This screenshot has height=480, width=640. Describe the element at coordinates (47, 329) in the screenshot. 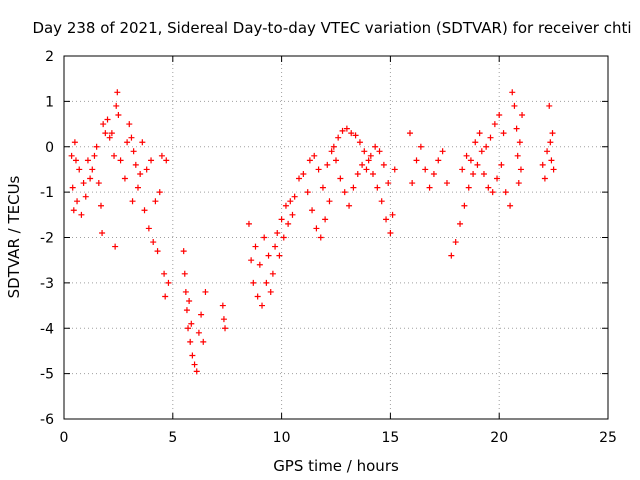

I see `y-tick-label: -4` at that location.